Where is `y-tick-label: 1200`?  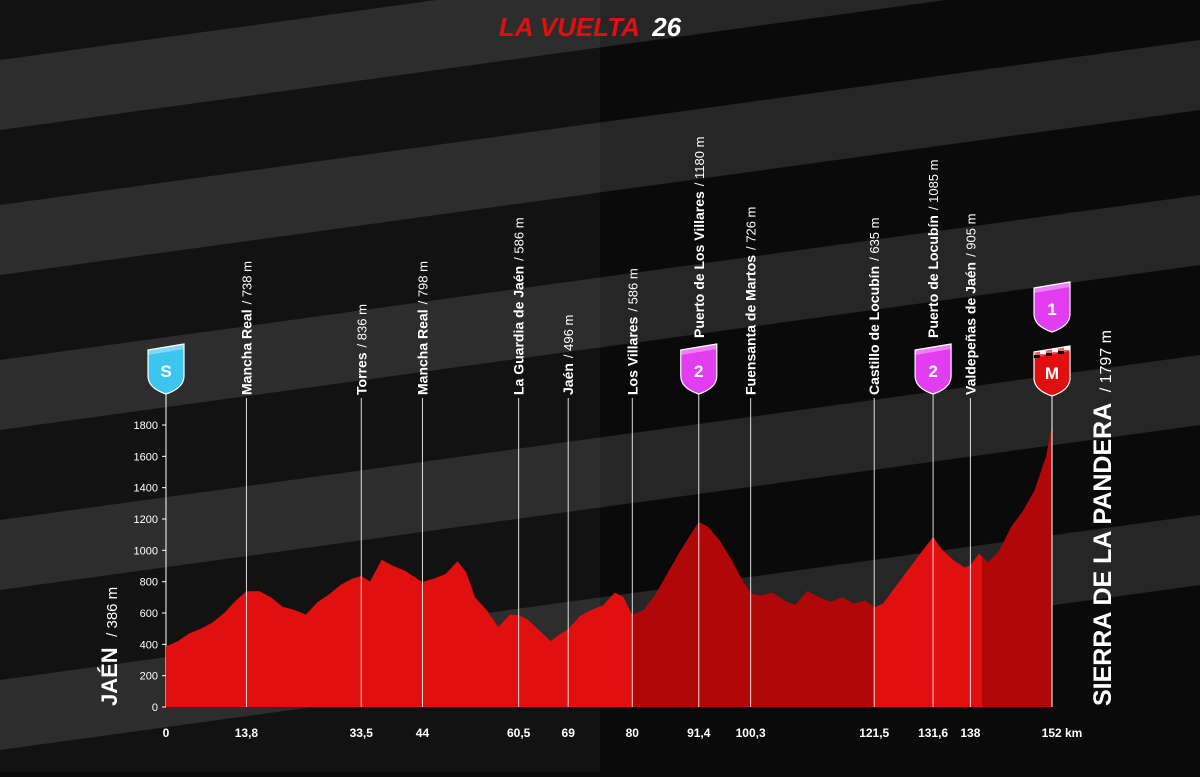 y-tick-label: 1200 is located at coordinates (146, 520).